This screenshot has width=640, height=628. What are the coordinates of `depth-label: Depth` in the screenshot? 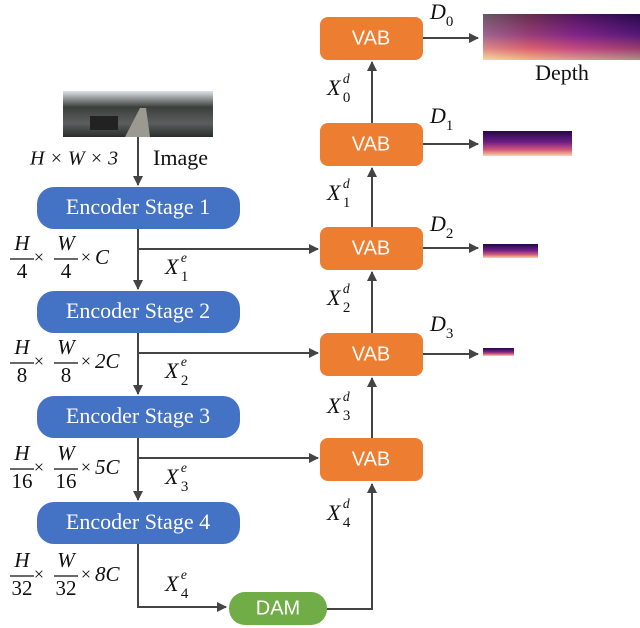 It's located at (562, 72).